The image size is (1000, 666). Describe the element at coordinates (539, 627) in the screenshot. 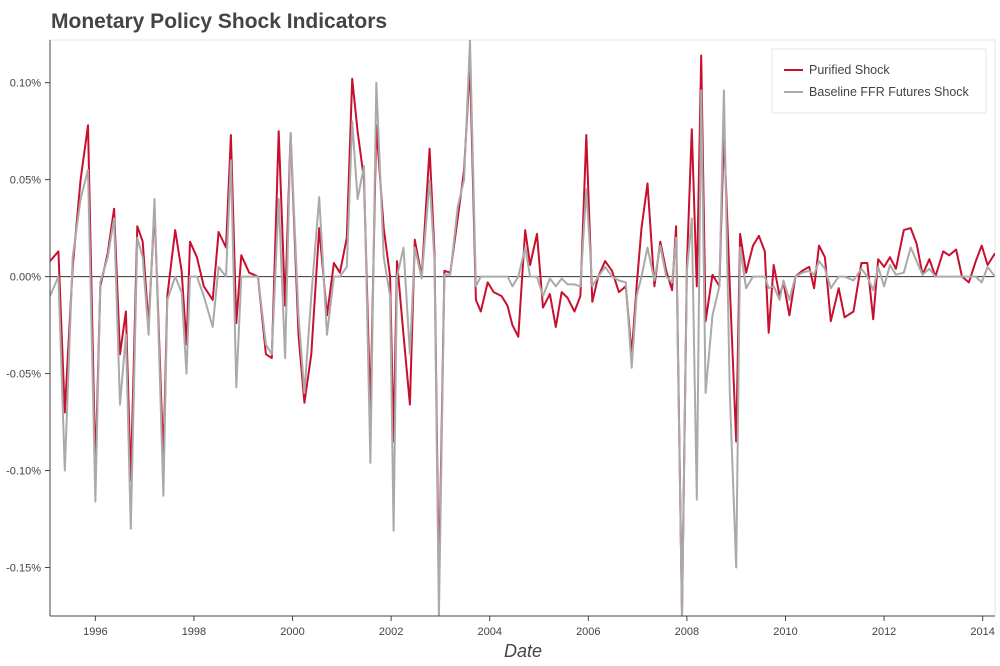

I see `x-axis-ticks: 1996 1998 2000 2002 2004 2006 2008 2010 2012 2014` at that location.